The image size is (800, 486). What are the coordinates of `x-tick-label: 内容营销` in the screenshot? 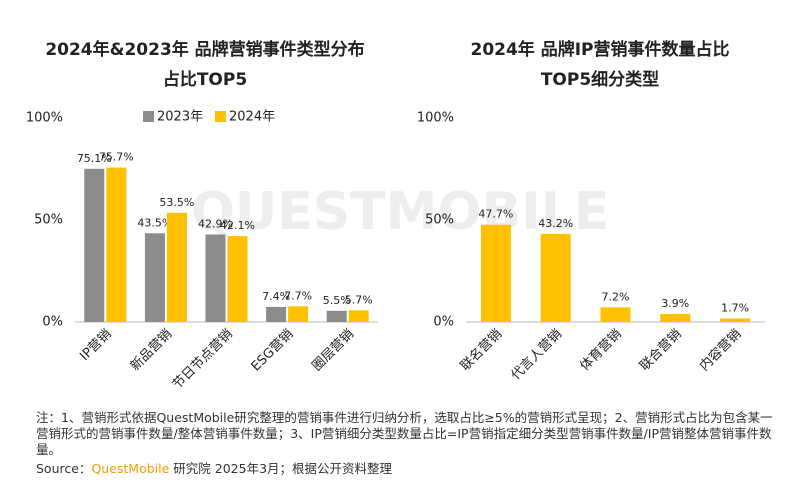 It's located at (720, 350).